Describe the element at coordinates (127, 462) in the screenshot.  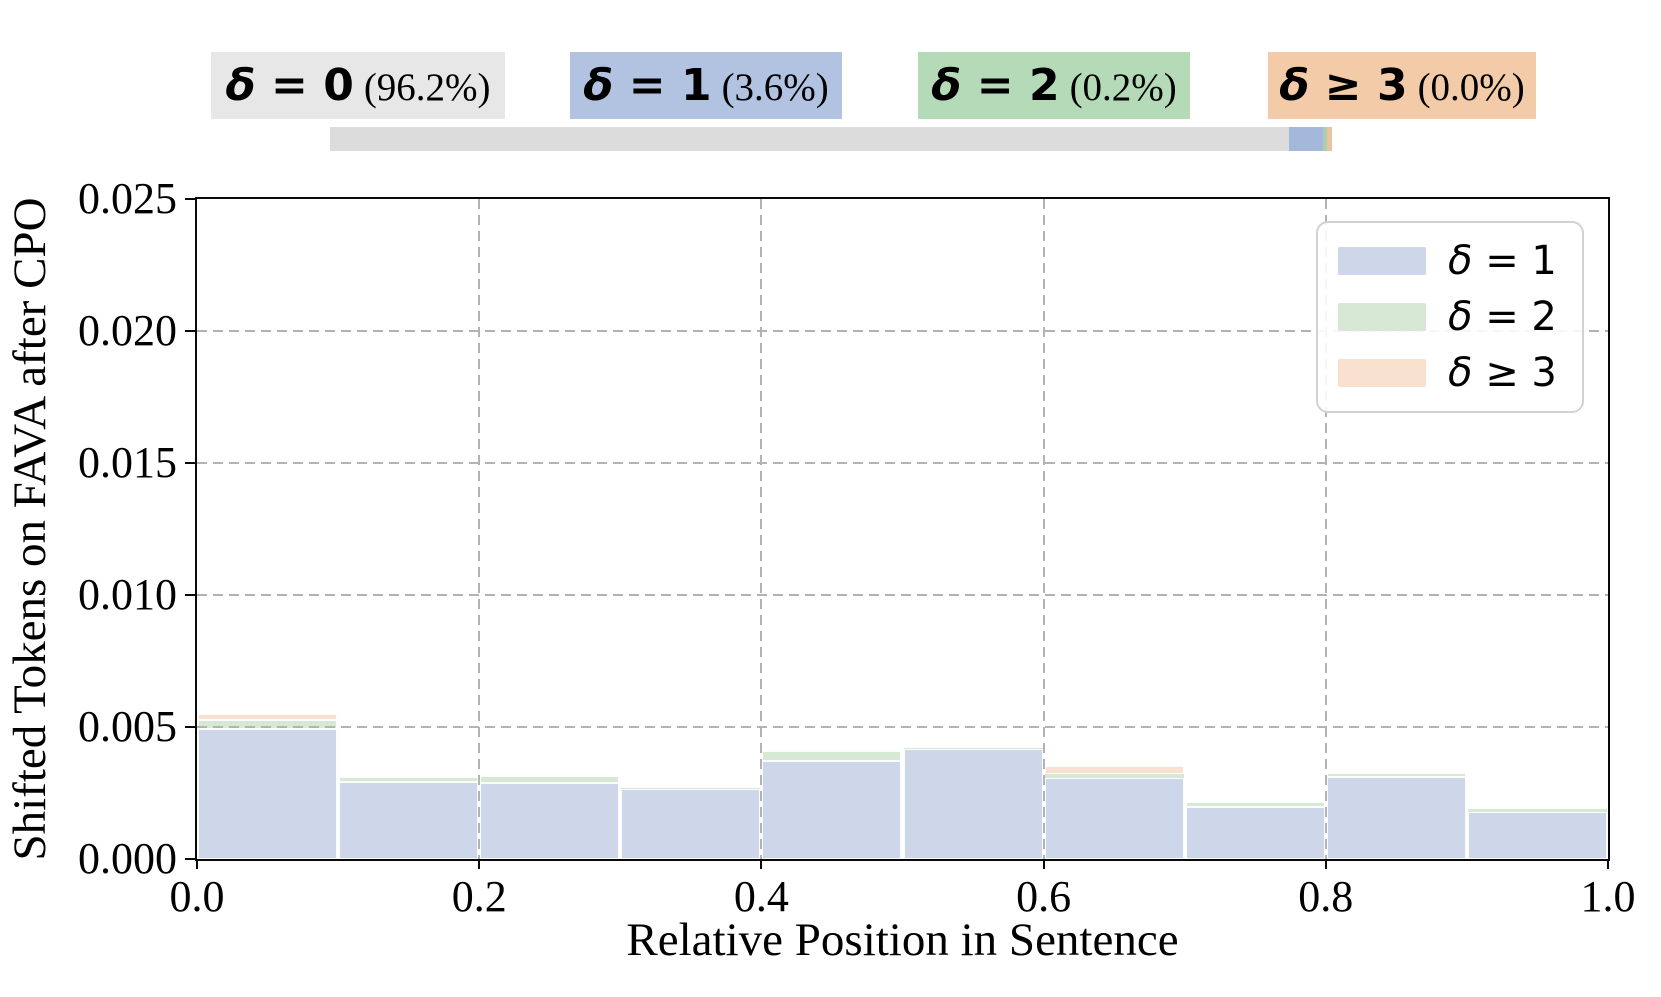
I see `y-tick-label: 0.015` at that location.